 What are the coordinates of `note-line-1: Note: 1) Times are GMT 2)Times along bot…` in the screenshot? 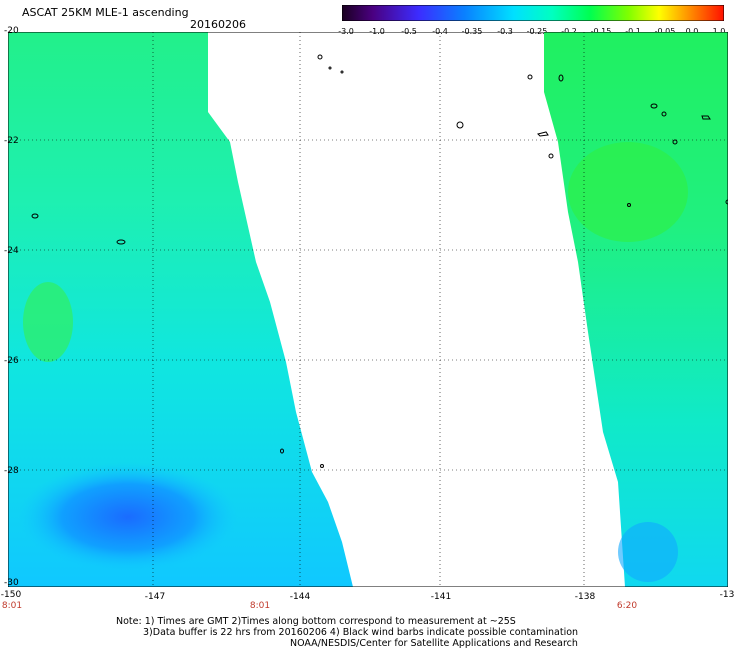 It's located at (316, 621).